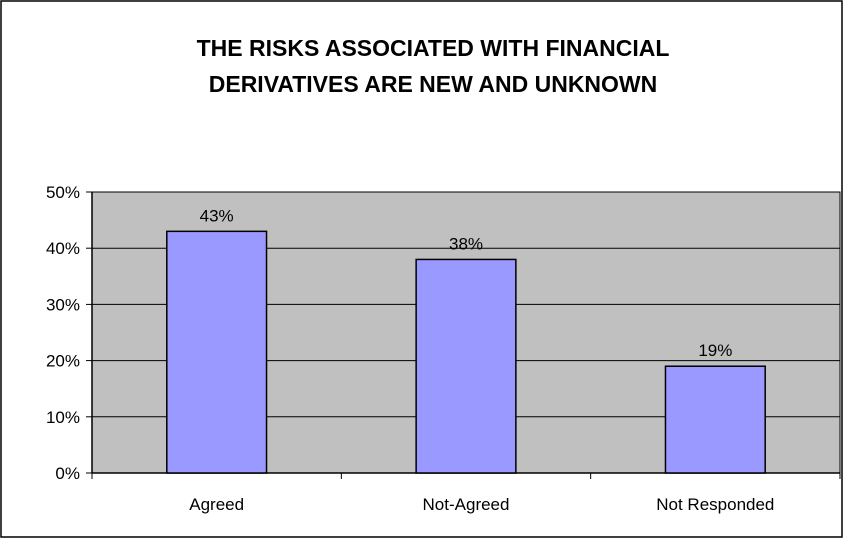  Describe the element at coordinates (715, 504) in the screenshot. I see `x-tick-label-2: Not Responded` at that location.